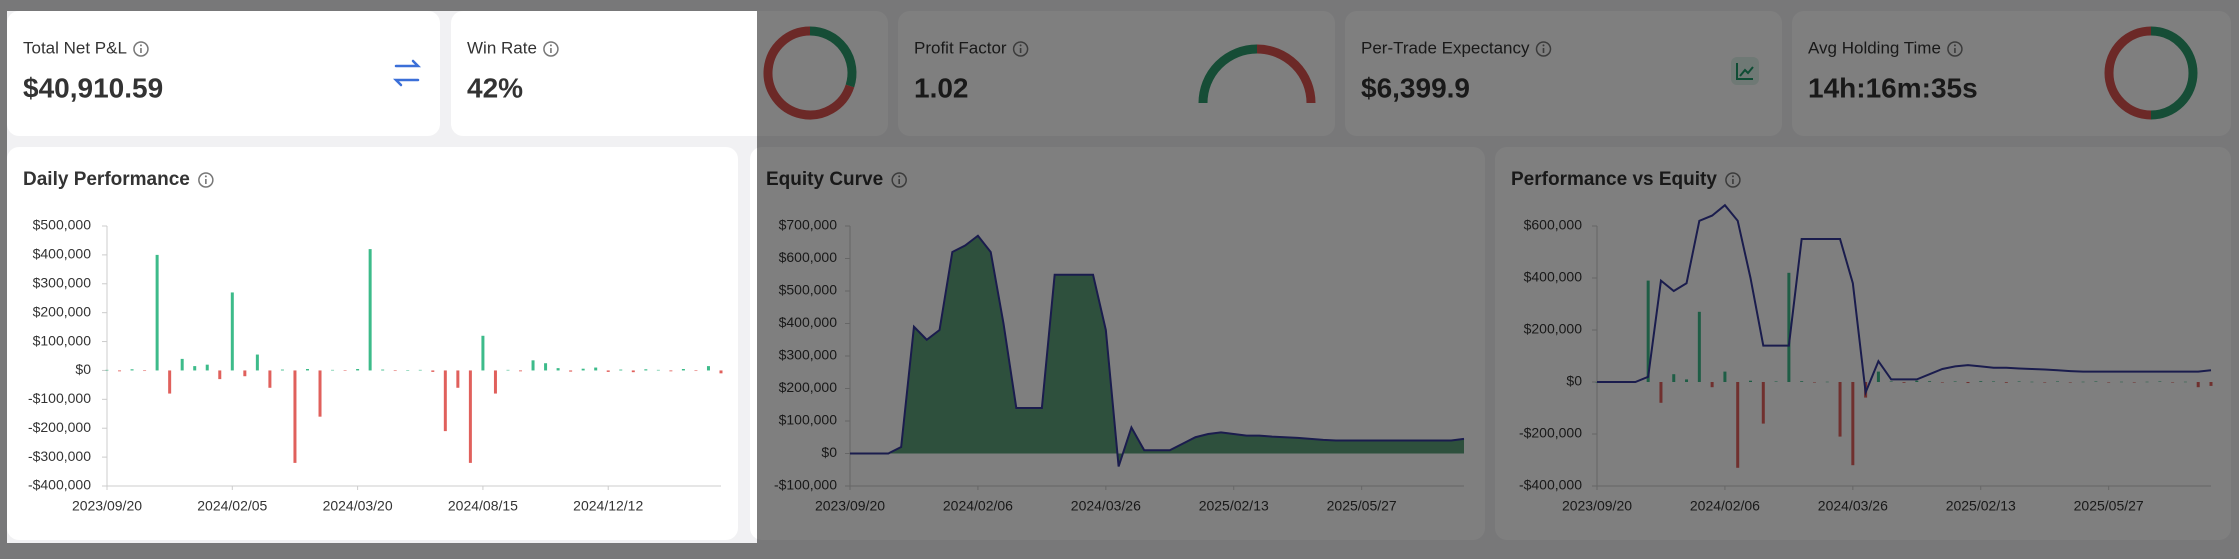  What do you see at coordinates (107, 506) in the screenshot?
I see `x-tick-label: 2023/09/20` at bounding box center [107, 506].